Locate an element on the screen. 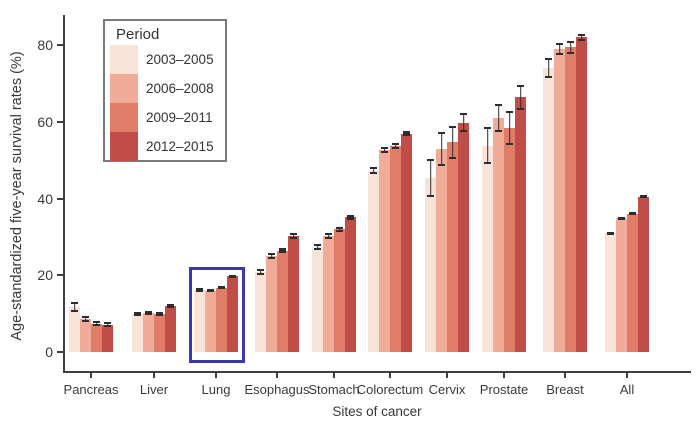 This screenshot has height=429, width=700. bar-prostate-period1 is located at coordinates (487, 248).